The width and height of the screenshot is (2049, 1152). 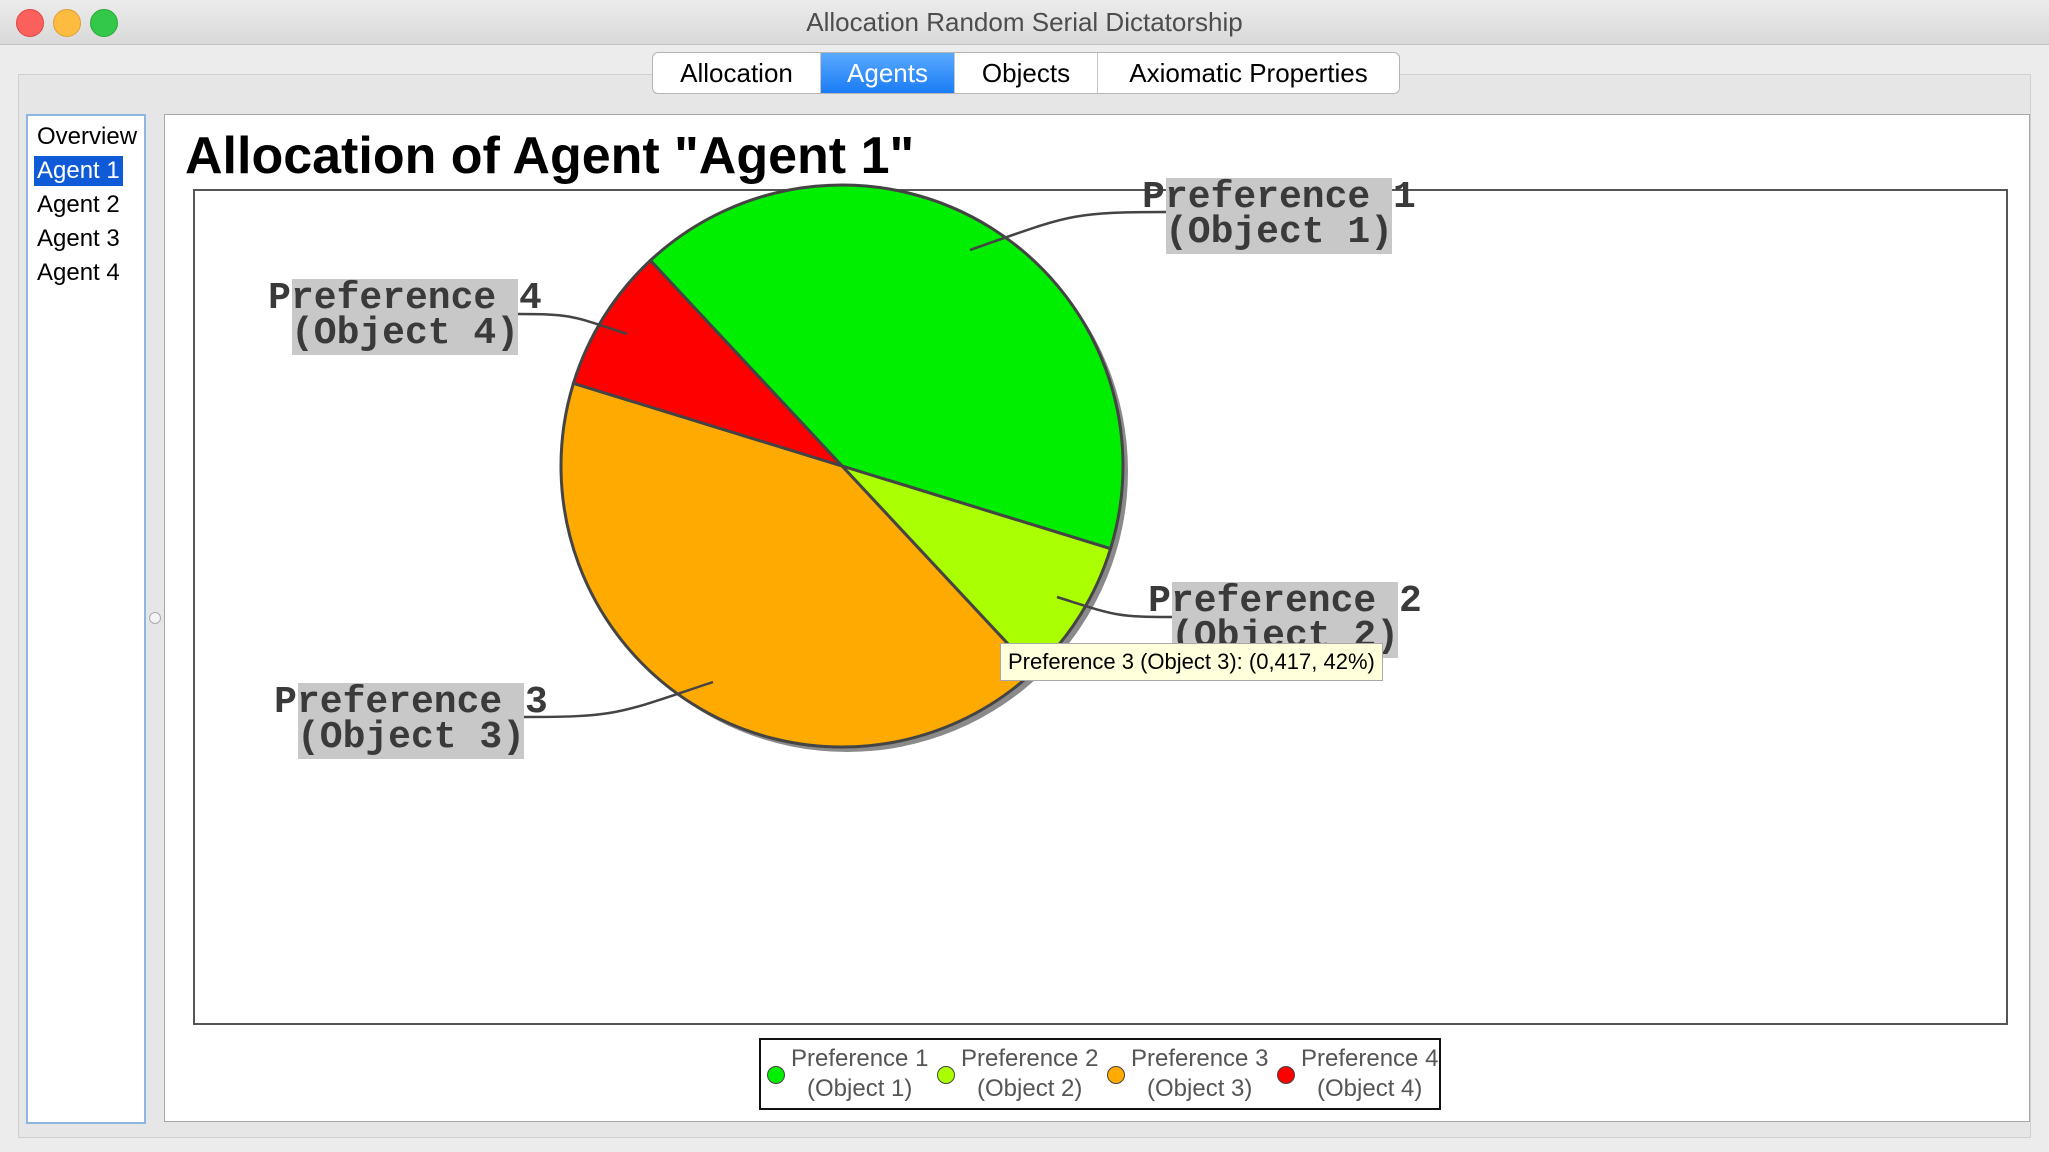 I want to click on tab-objects: Objects, so click(x=1026, y=73).